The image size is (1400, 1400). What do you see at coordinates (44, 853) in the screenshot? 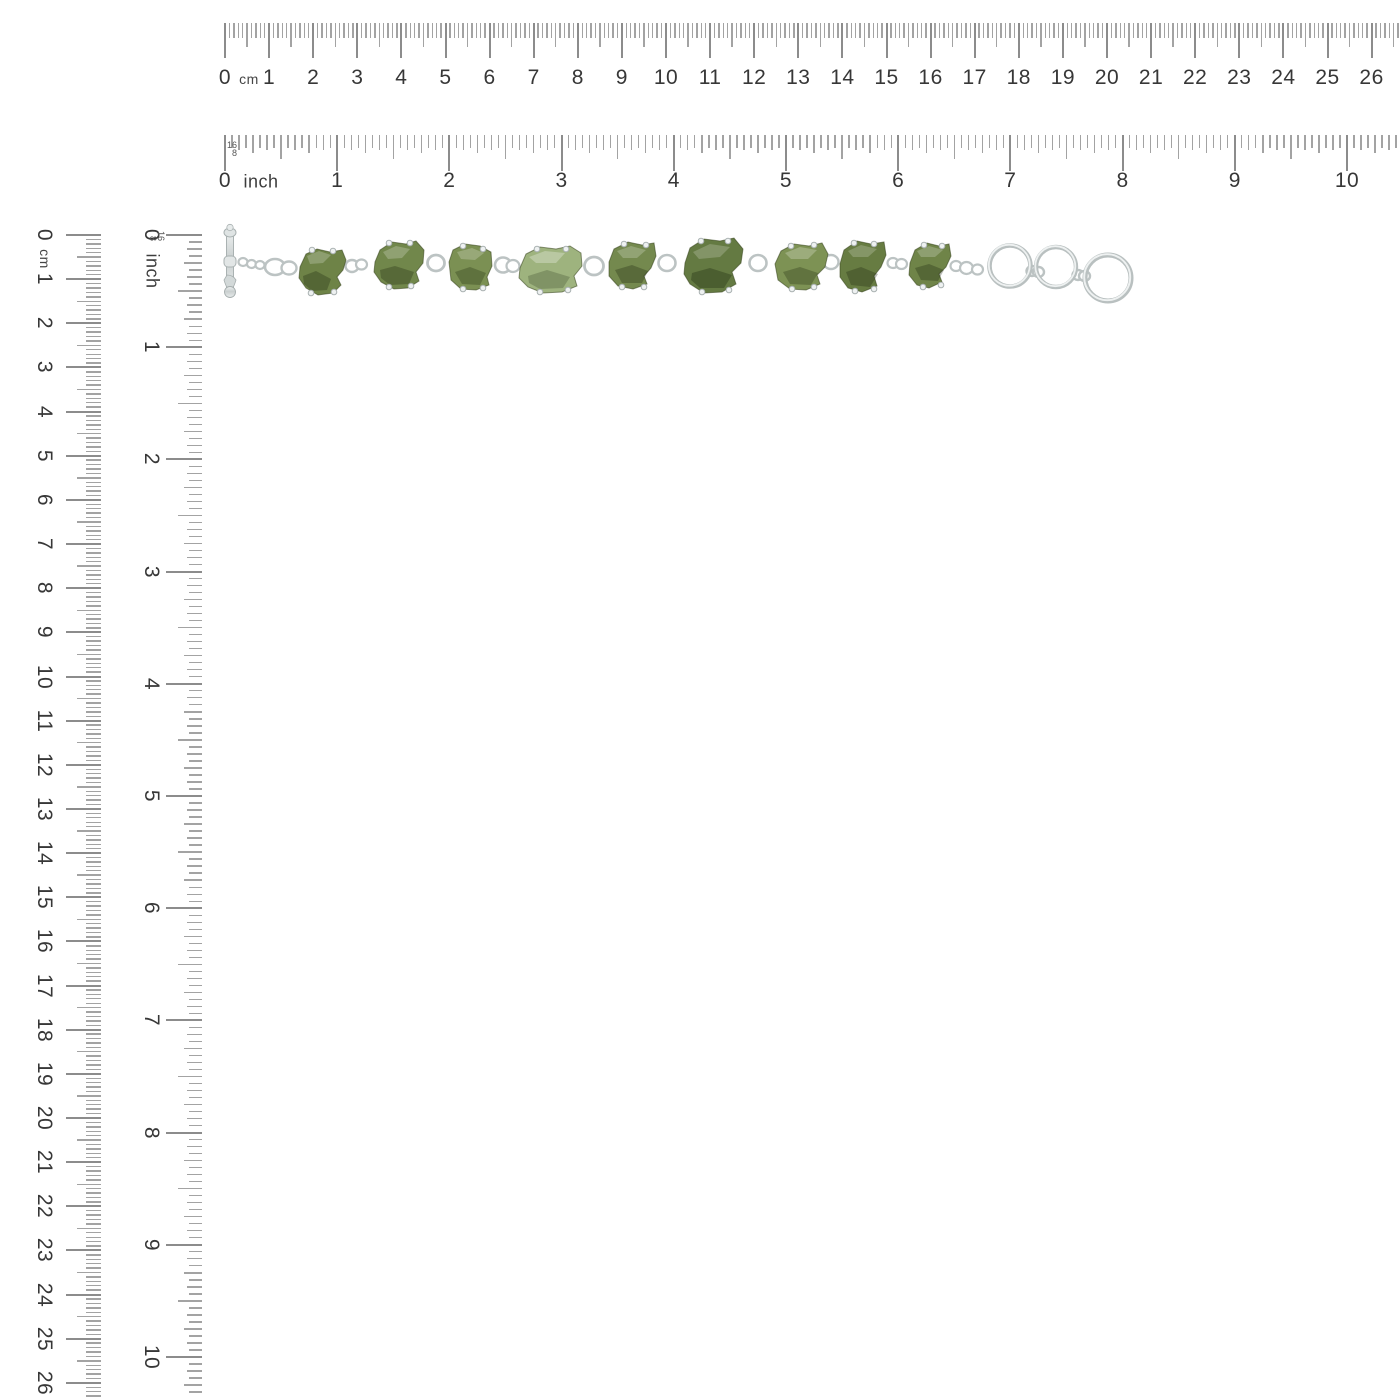
I see `v-cm-number-label: 14` at bounding box center [44, 853].